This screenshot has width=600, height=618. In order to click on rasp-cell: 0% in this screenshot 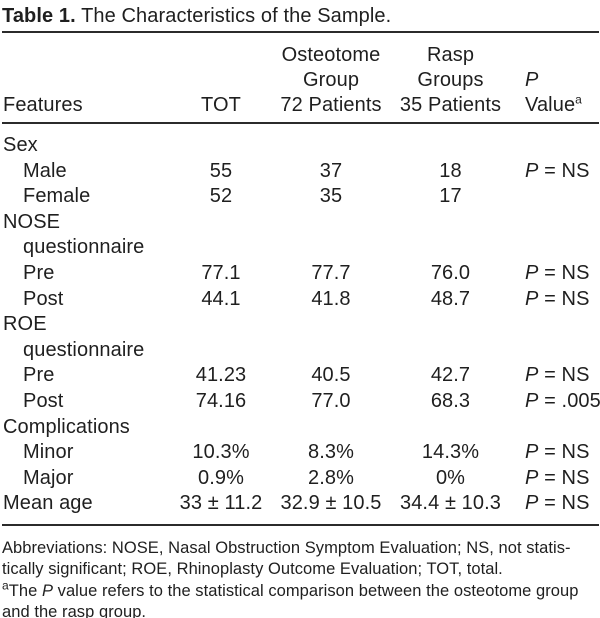, I will do `click(450, 477)`.